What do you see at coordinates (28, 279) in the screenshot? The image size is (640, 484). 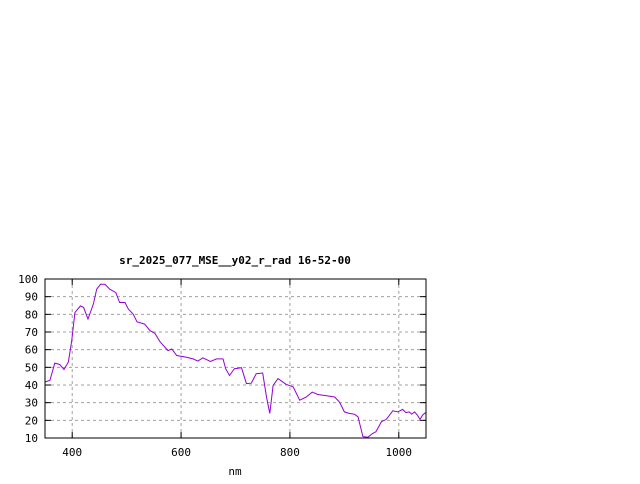 I see `y-tick-label: 100` at bounding box center [28, 279].